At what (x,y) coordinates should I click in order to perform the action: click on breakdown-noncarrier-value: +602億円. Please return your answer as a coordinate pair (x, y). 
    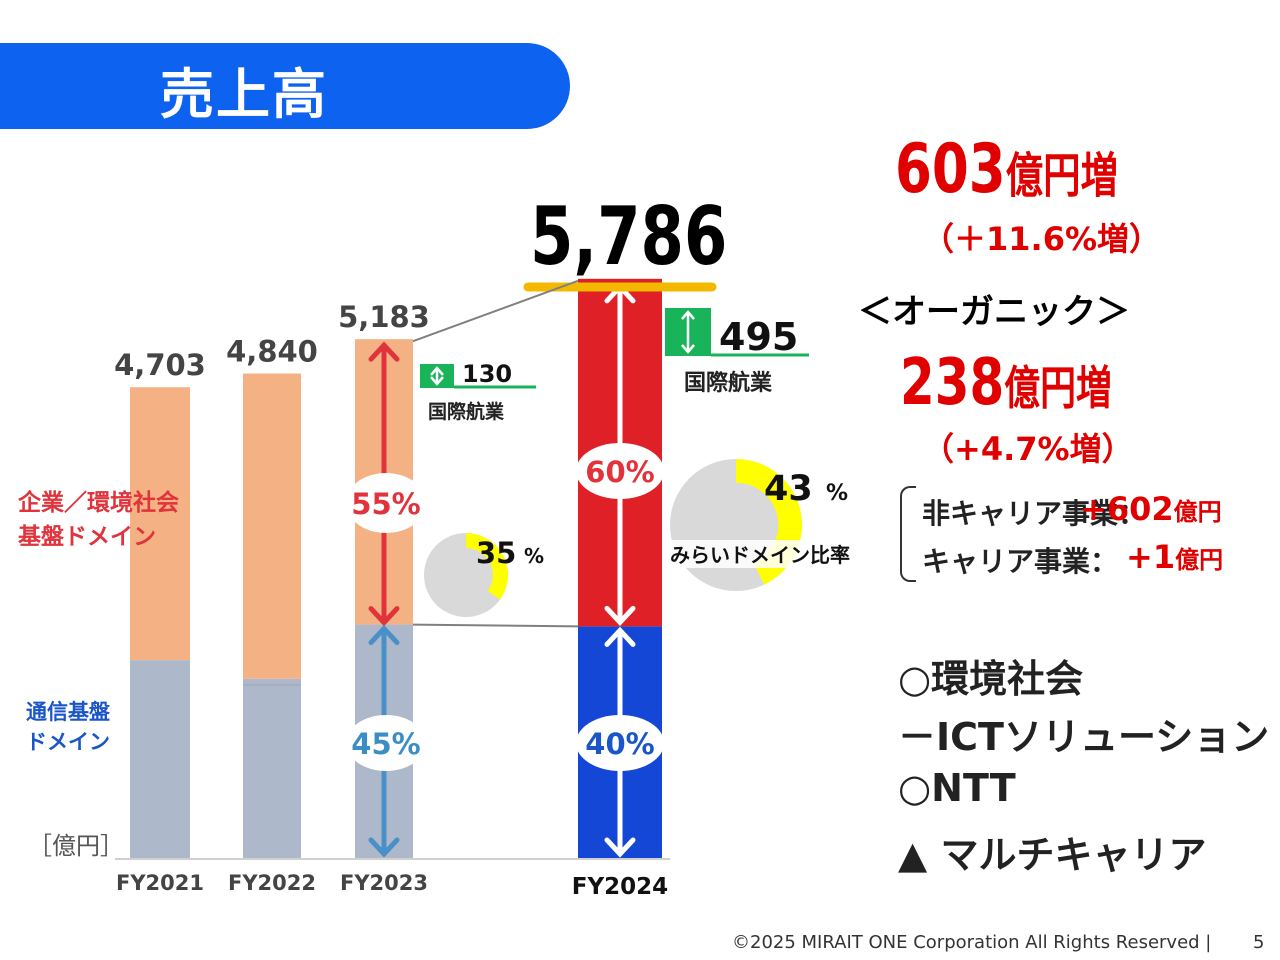
    Looking at the image, I should click on (1151, 509).